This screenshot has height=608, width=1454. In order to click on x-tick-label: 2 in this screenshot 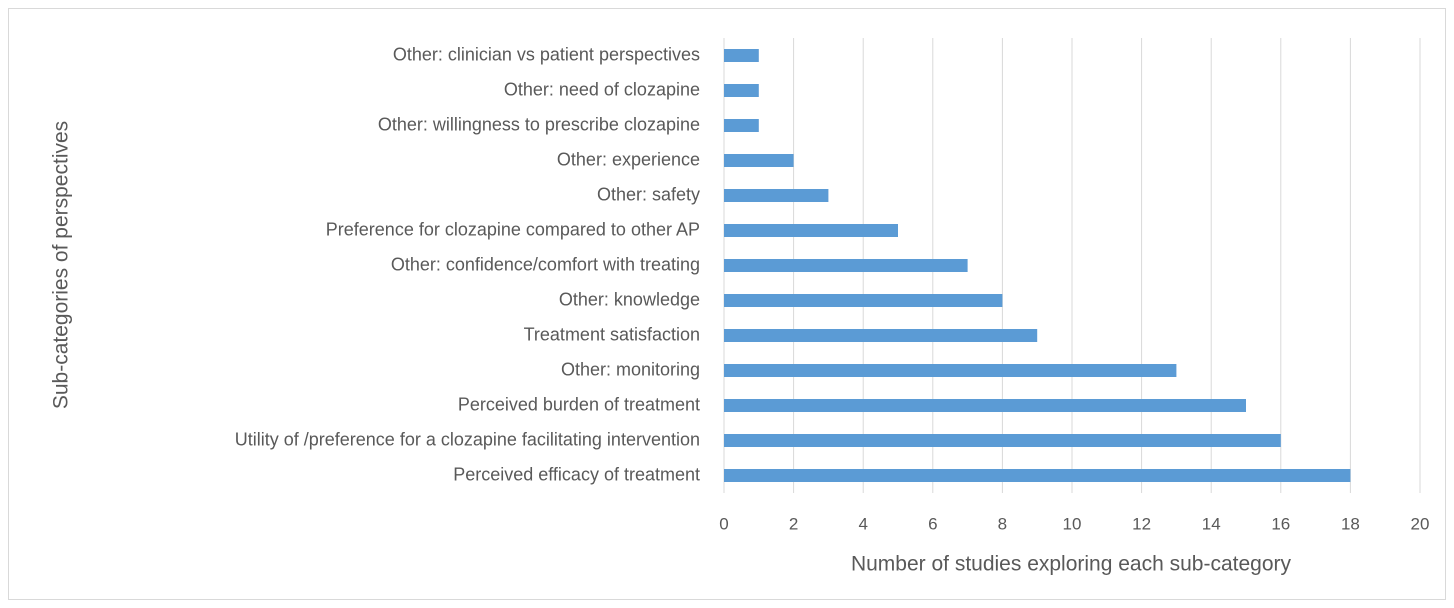, I will do `click(793, 523)`.